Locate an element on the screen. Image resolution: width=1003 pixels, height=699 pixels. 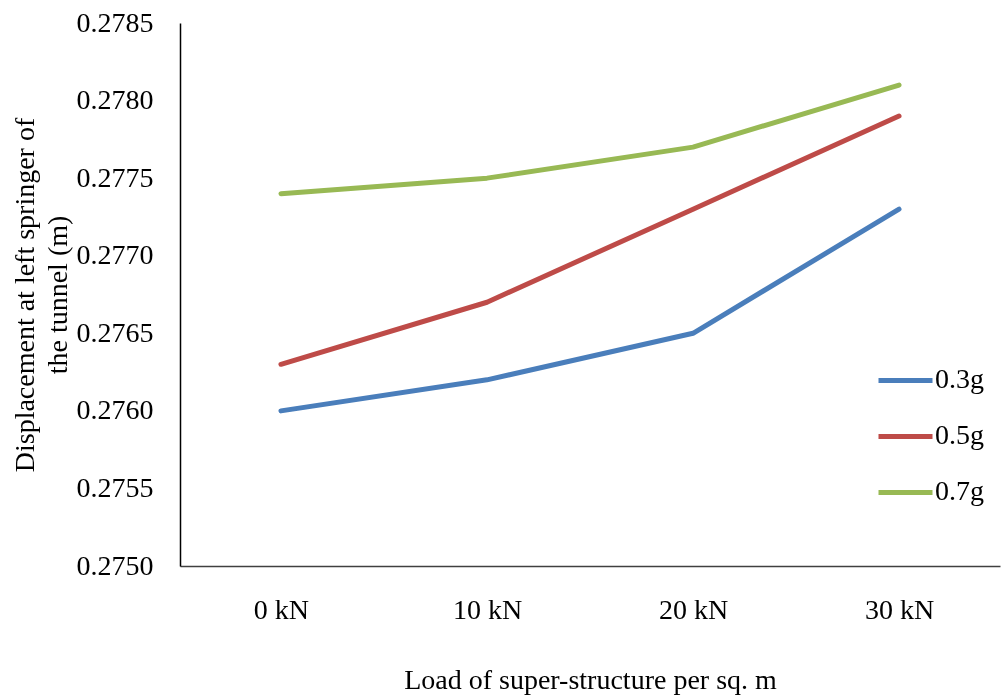
y-tick-label: 0.2750 is located at coordinates (115, 565).